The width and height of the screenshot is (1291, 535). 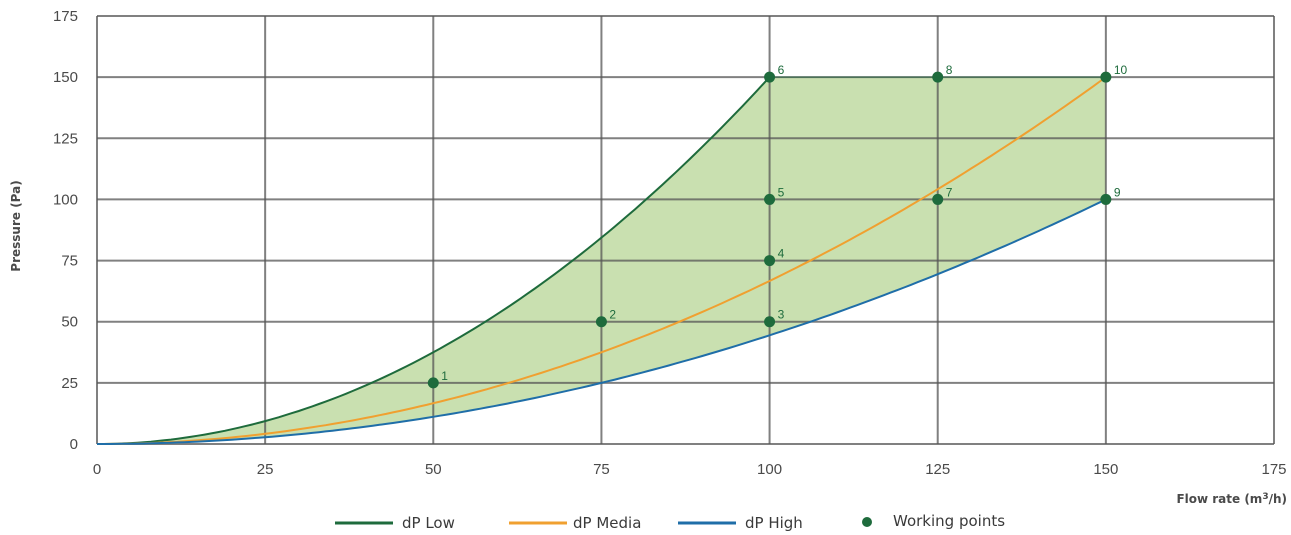 What do you see at coordinates (16, 225) in the screenshot?
I see `y-axis-title: Pressure (Pa)` at bounding box center [16, 225].